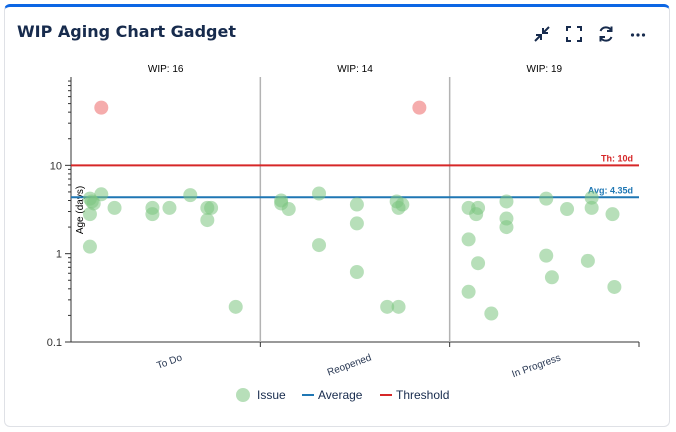 The image size is (676, 432). Describe the element at coordinates (80, 210) in the screenshot. I see `y-axis-label: Age (days)` at that location.